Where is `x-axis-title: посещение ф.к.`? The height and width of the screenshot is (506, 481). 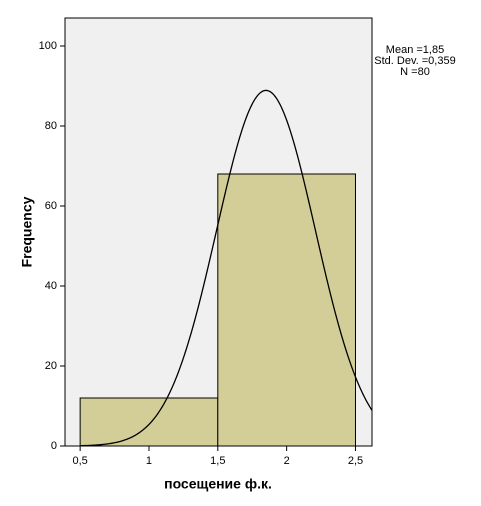 x-axis-title: посещение ф.к. is located at coordinates (218, 484).